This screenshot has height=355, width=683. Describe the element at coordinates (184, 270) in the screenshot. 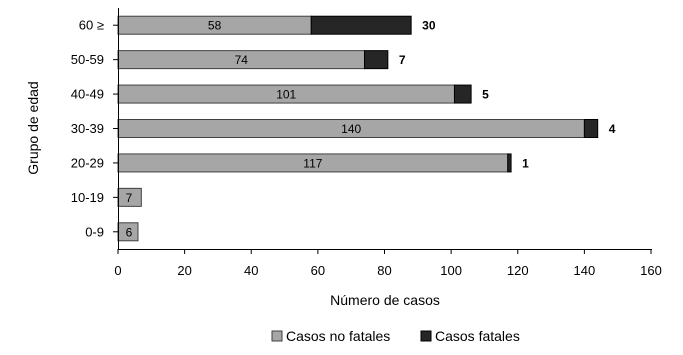

I see `x-tick-label-1: 20` at that location.